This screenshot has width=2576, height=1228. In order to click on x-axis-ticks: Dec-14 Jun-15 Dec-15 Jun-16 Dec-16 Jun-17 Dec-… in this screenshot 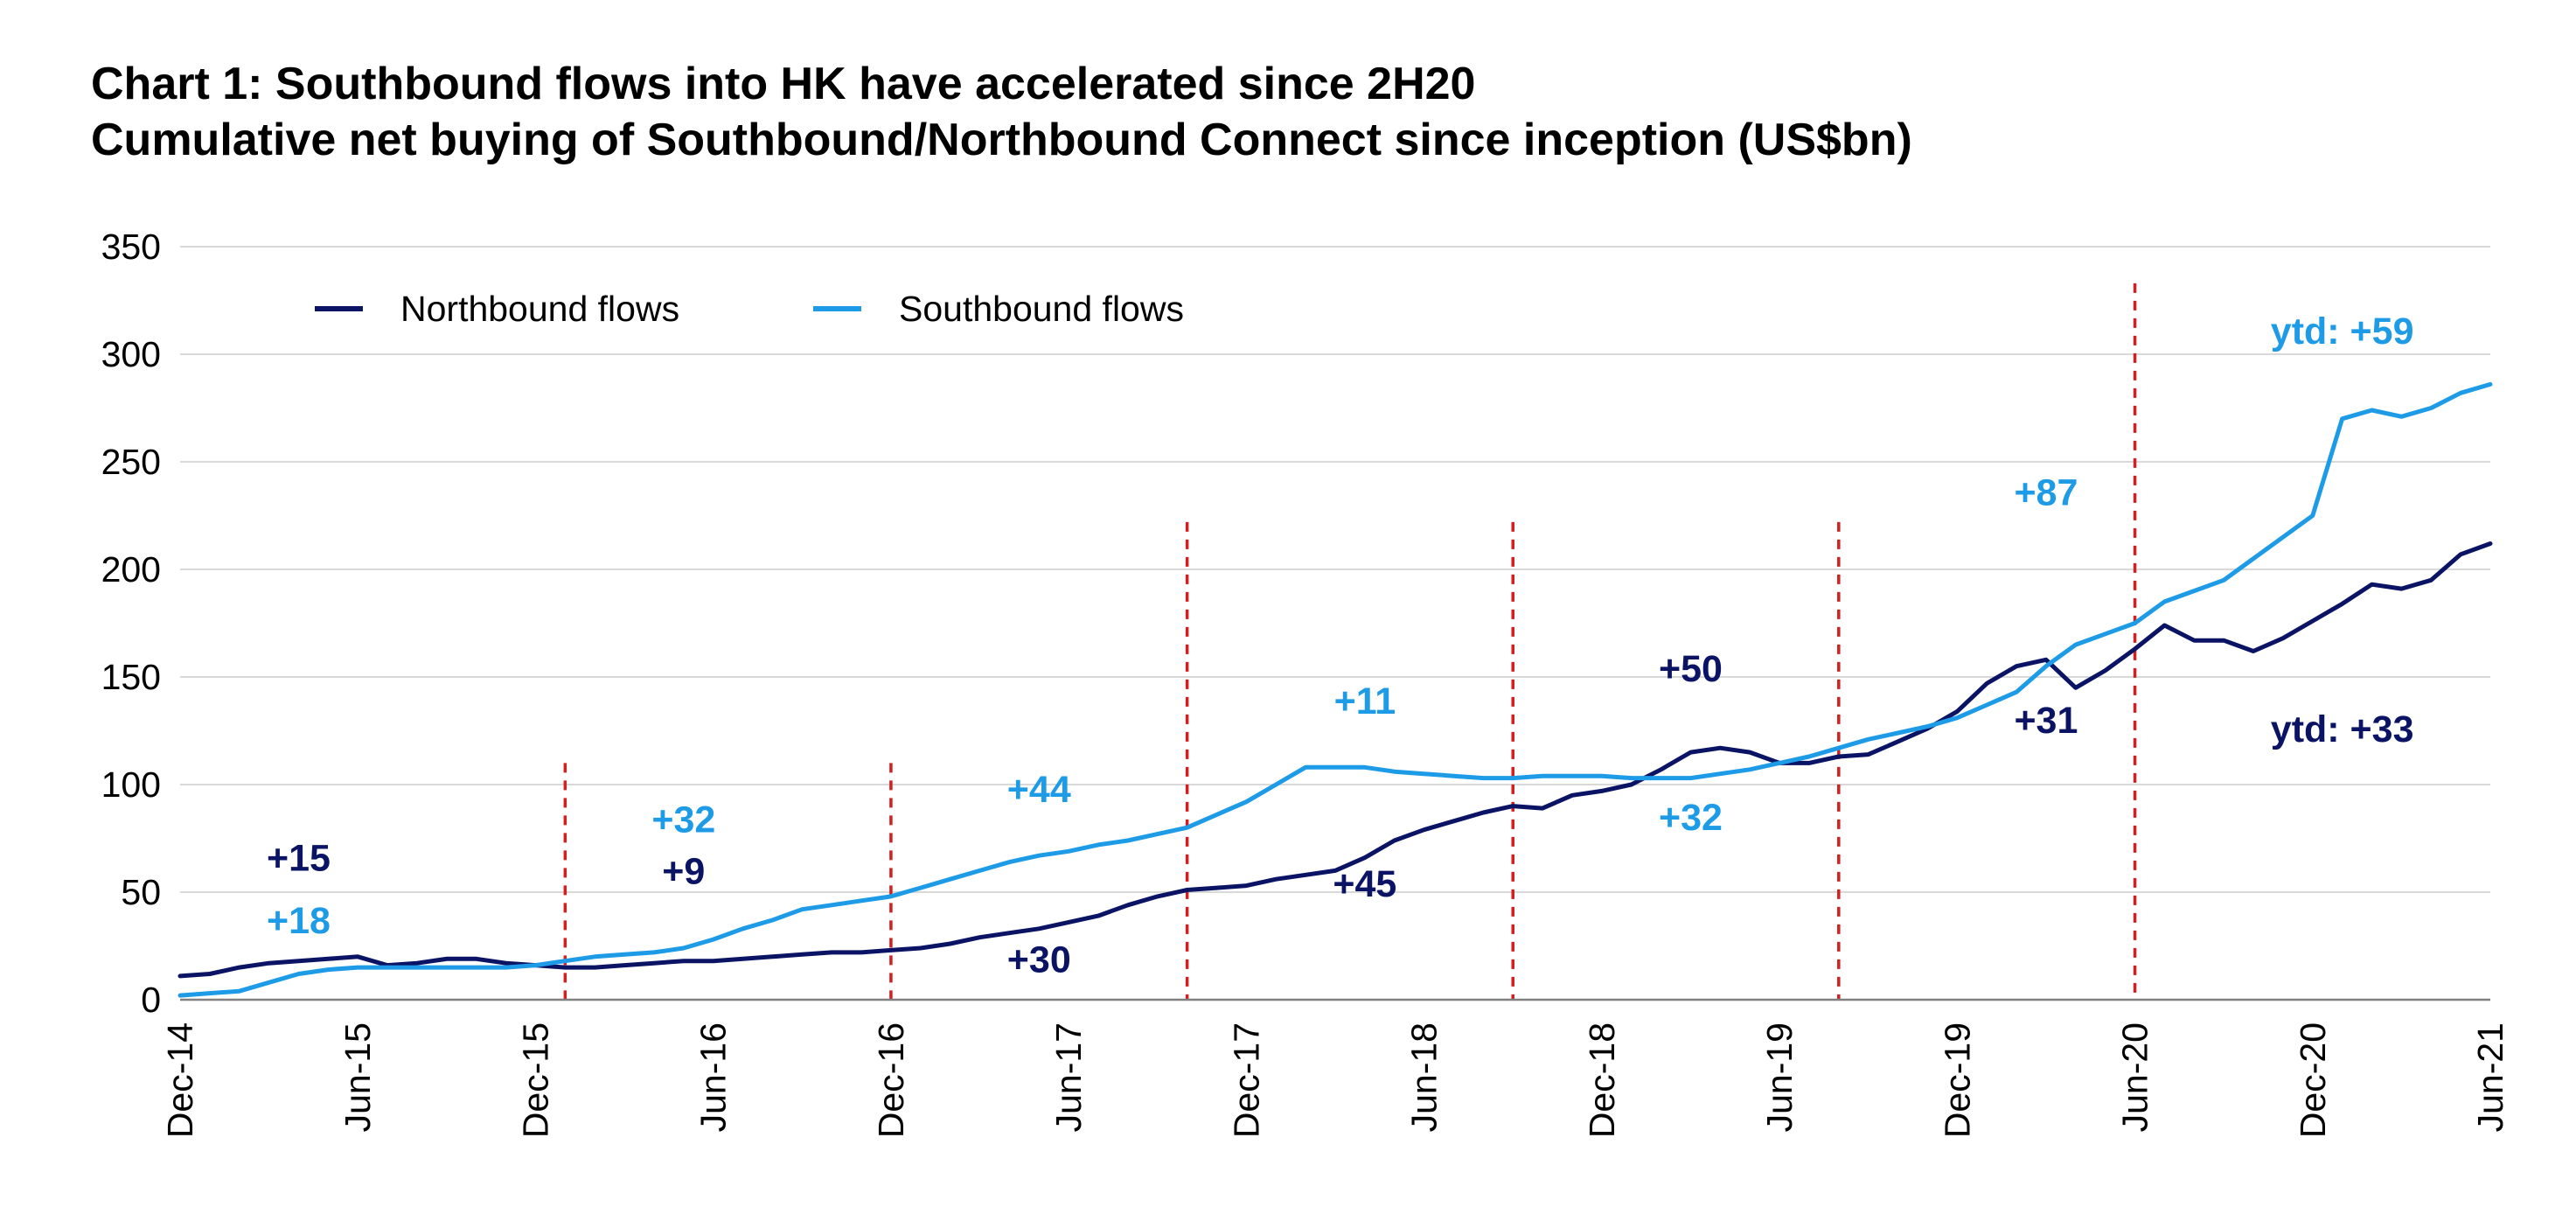, I will do `click(1335, 1080)`.